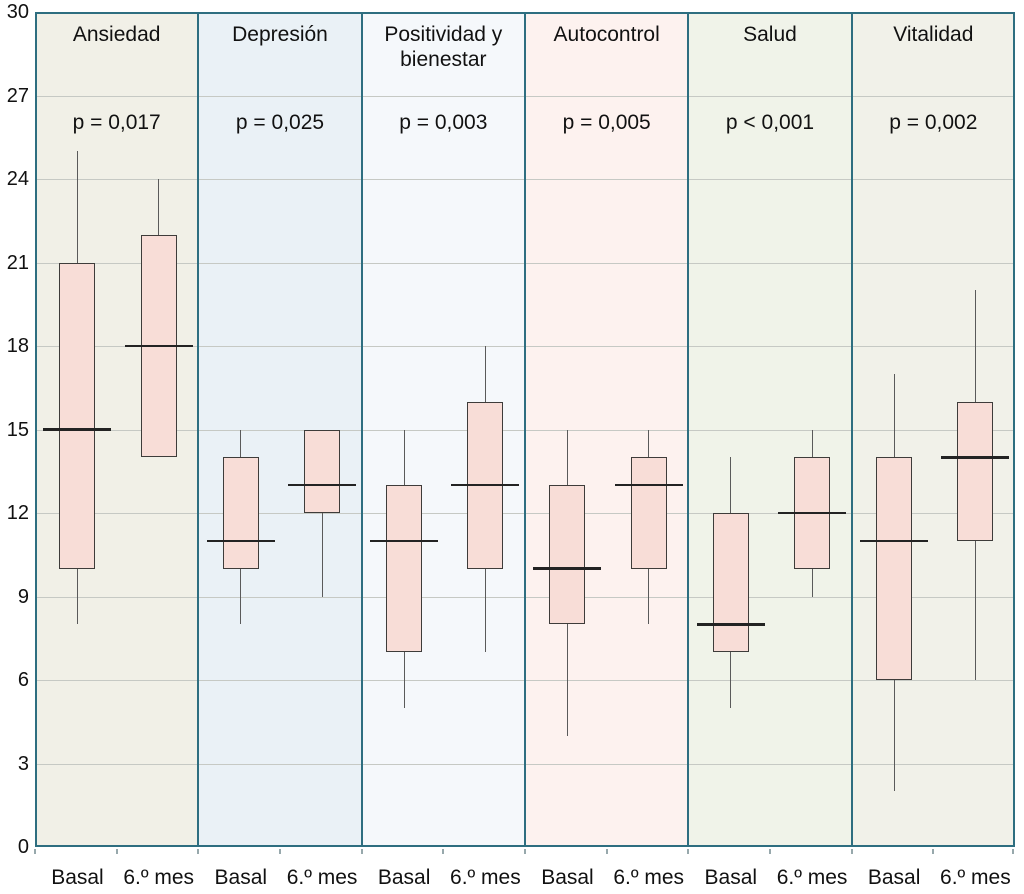  Describe the element at coordinates (606, 34) in the screenshot. I see `panel-title: Autocontrol` at that location.